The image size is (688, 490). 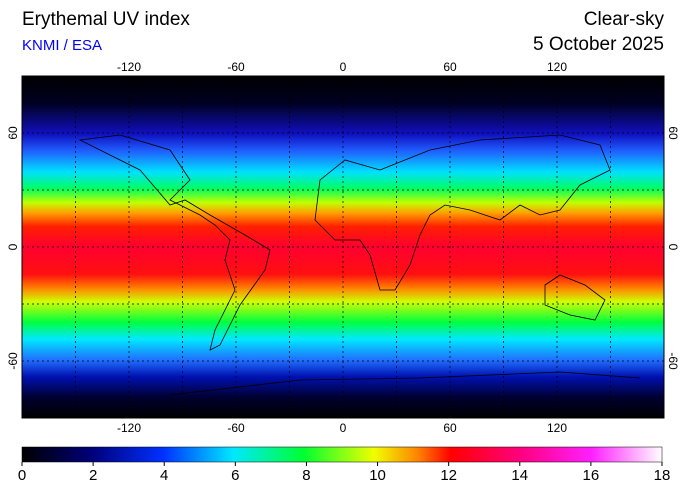 I want to click on colorbar-label: 12, so click(x=448, y=475).